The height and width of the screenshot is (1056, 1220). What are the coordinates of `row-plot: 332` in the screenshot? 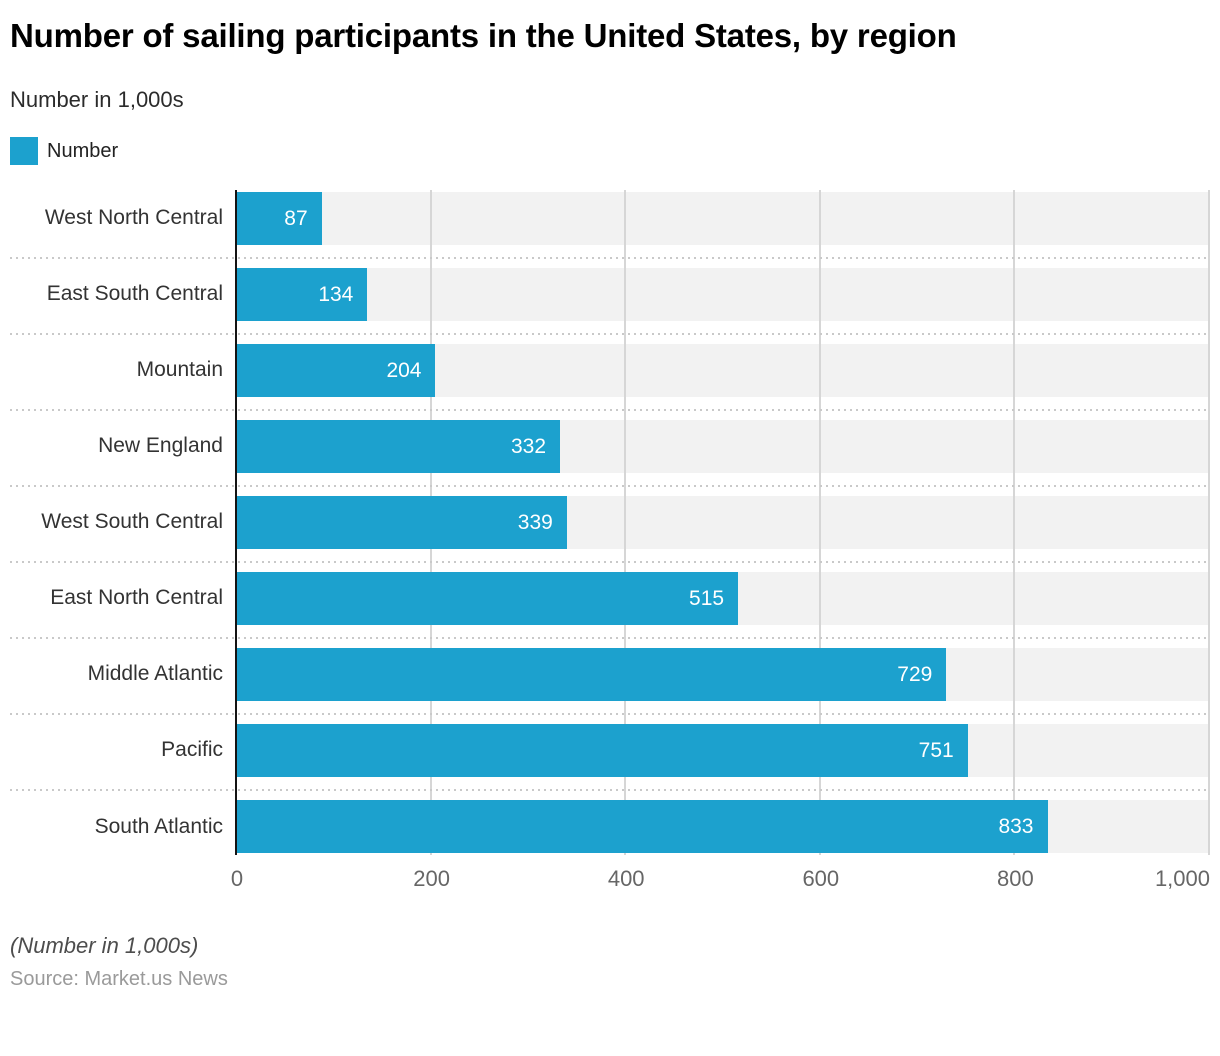 It's located at (722, 456).